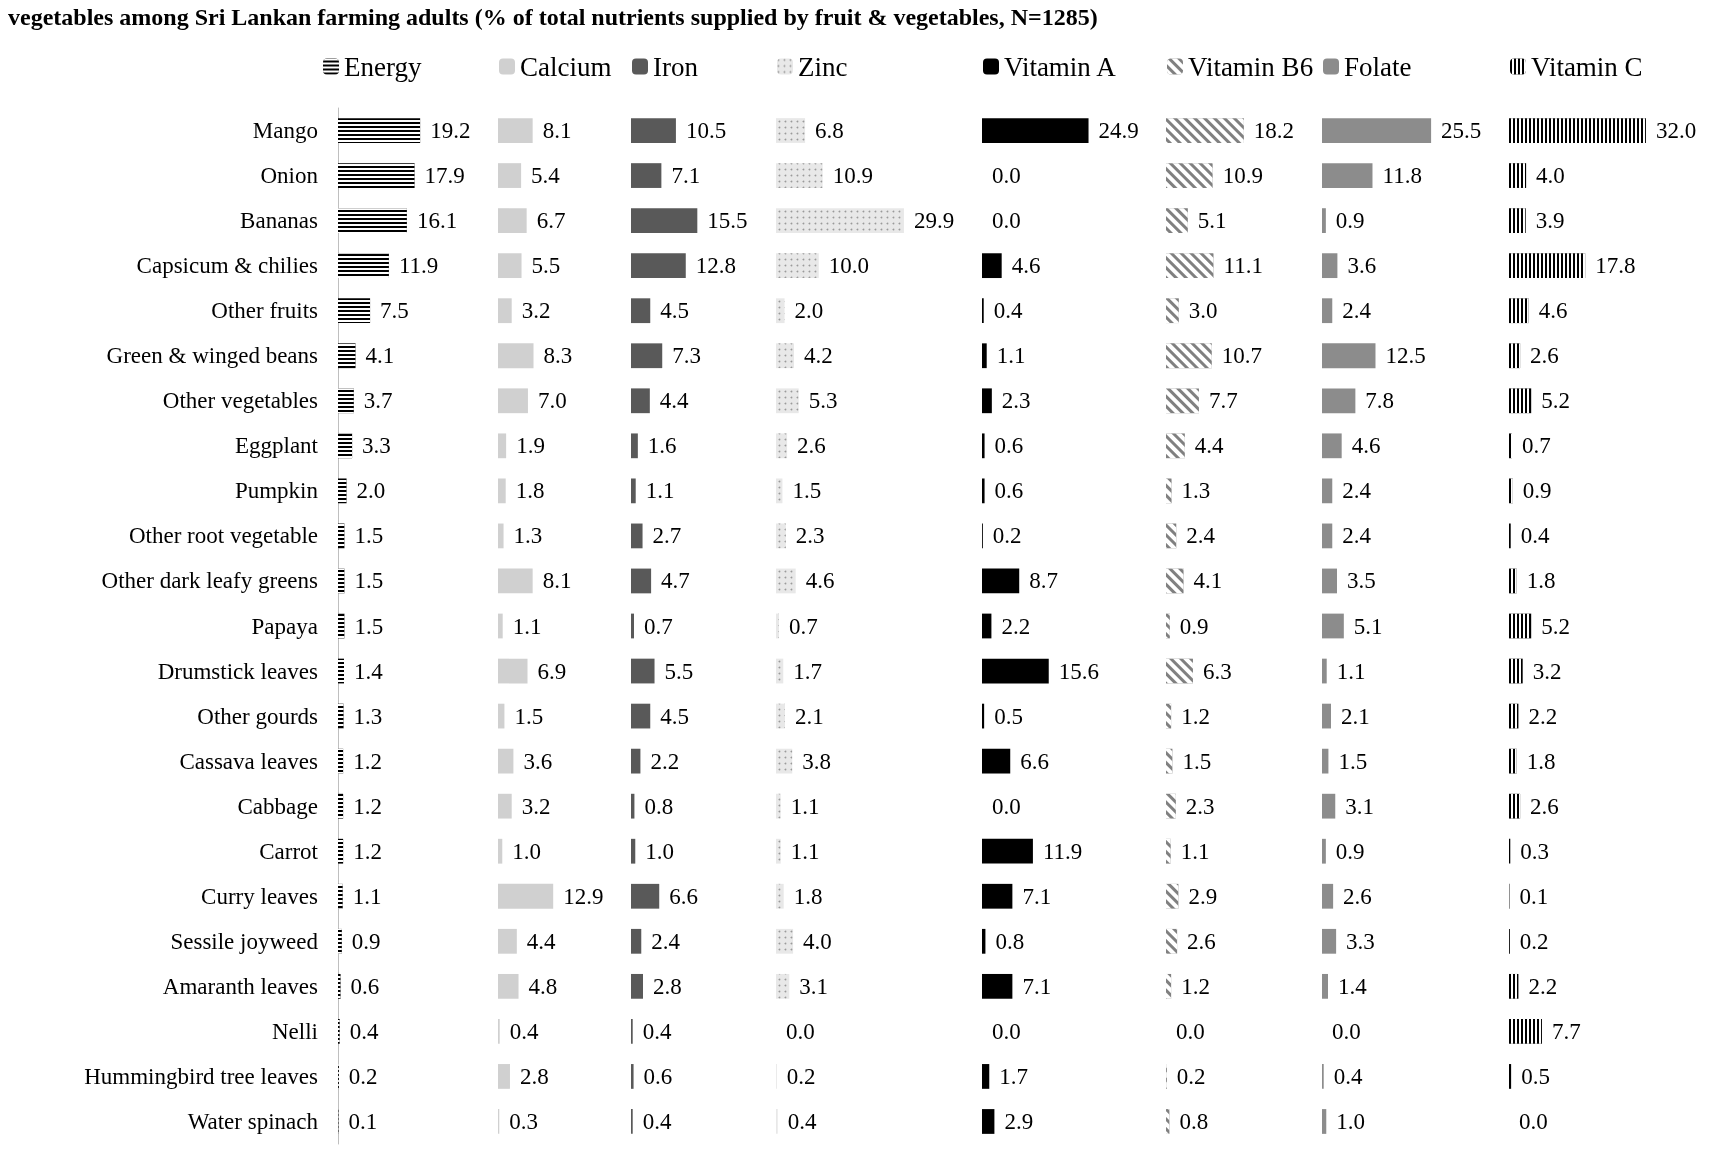  Describe the element at coordinates (1353, 761) in the screenshot. I see `data-label: 1.5` at that location.